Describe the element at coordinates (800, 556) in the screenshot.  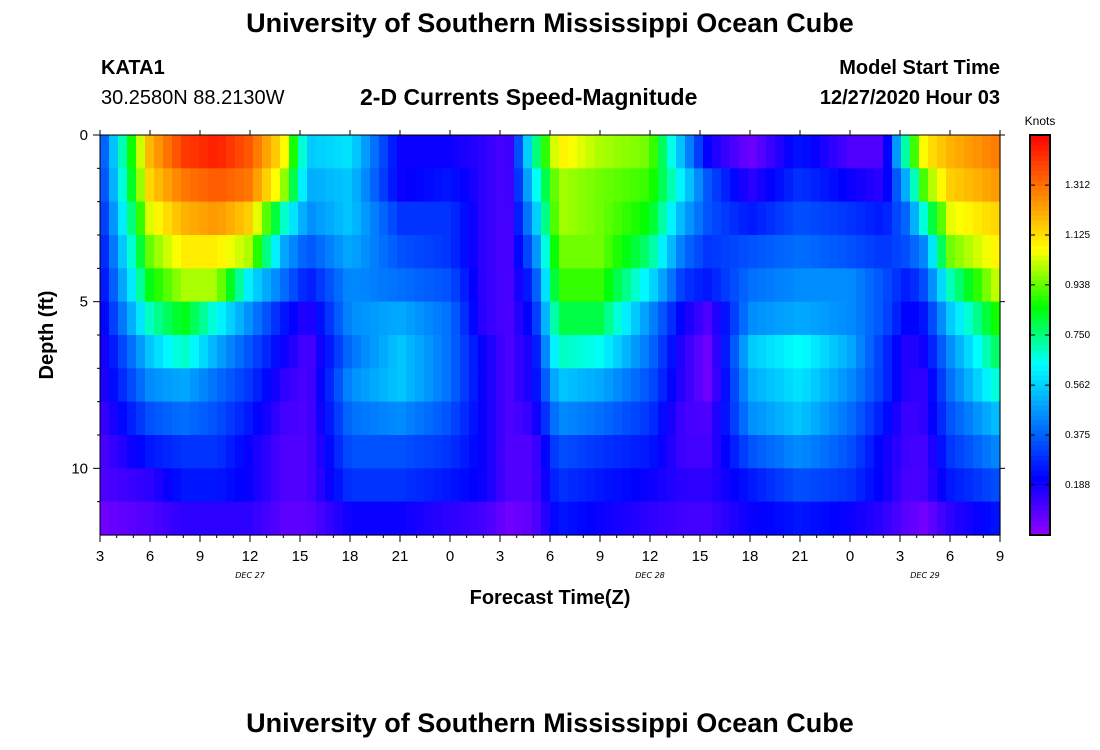
I see `x-tick-label: 21` at that location.